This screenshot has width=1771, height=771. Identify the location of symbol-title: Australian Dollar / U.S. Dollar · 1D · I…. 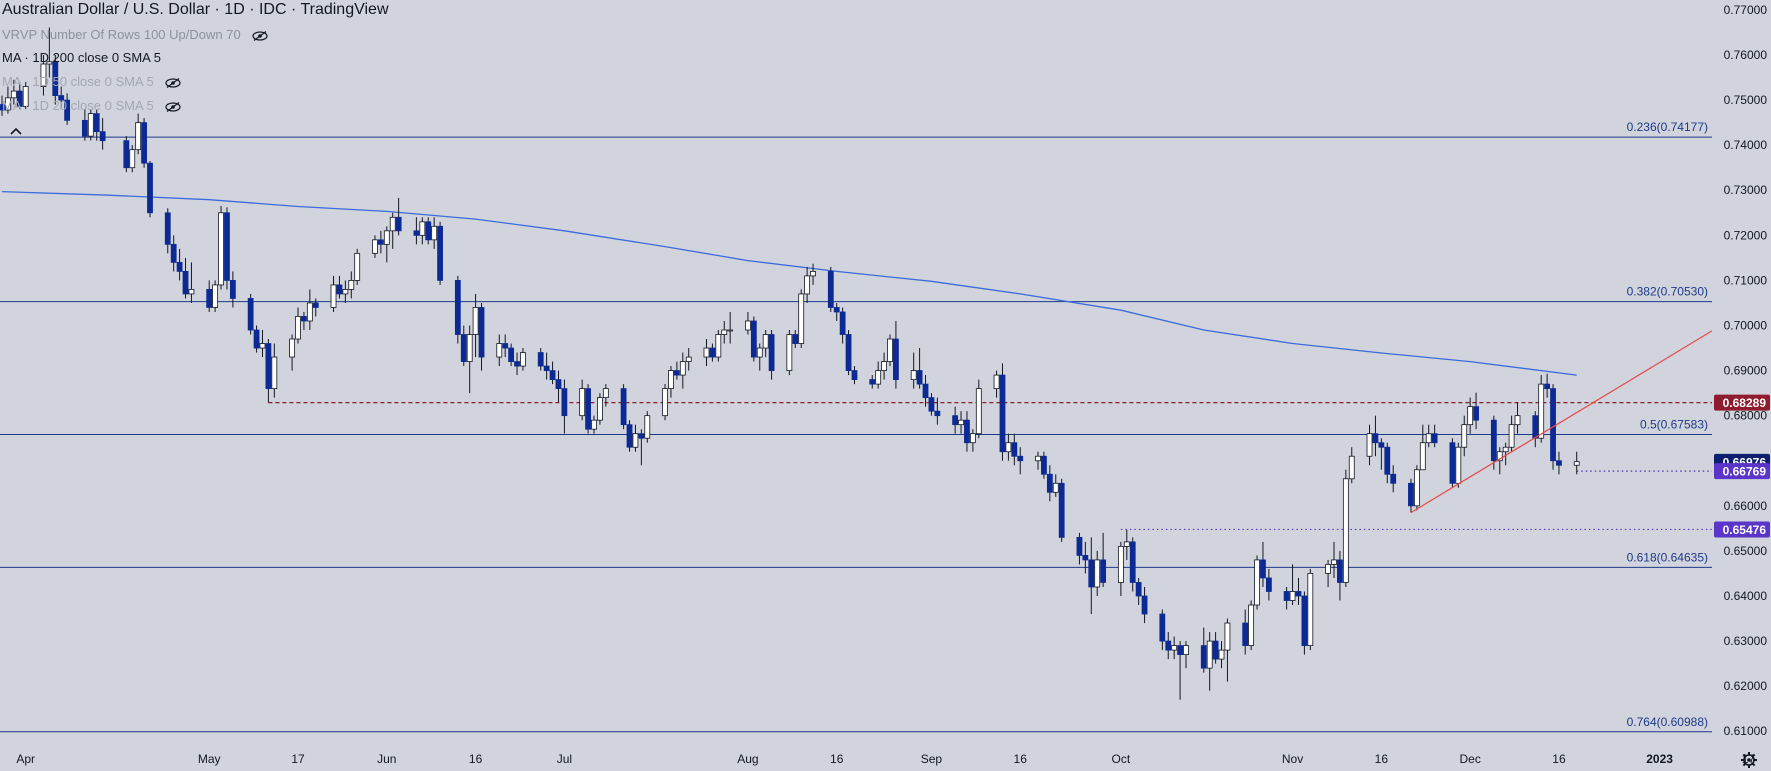
(195, 9).